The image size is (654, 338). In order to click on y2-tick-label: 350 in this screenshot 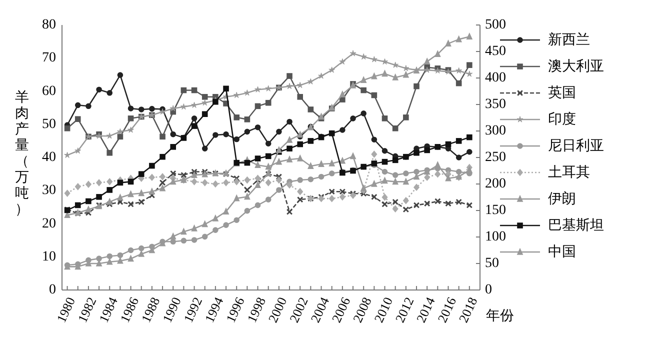, I will do `click(495, 104)`.